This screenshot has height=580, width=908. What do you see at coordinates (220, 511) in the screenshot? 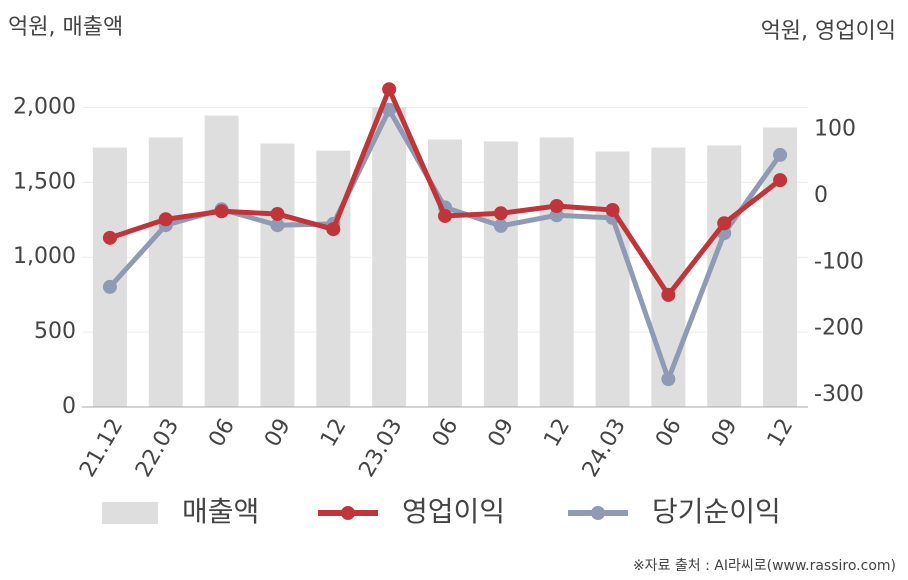
I see `legend-label: 매출액` at bounding box center [220, 511].